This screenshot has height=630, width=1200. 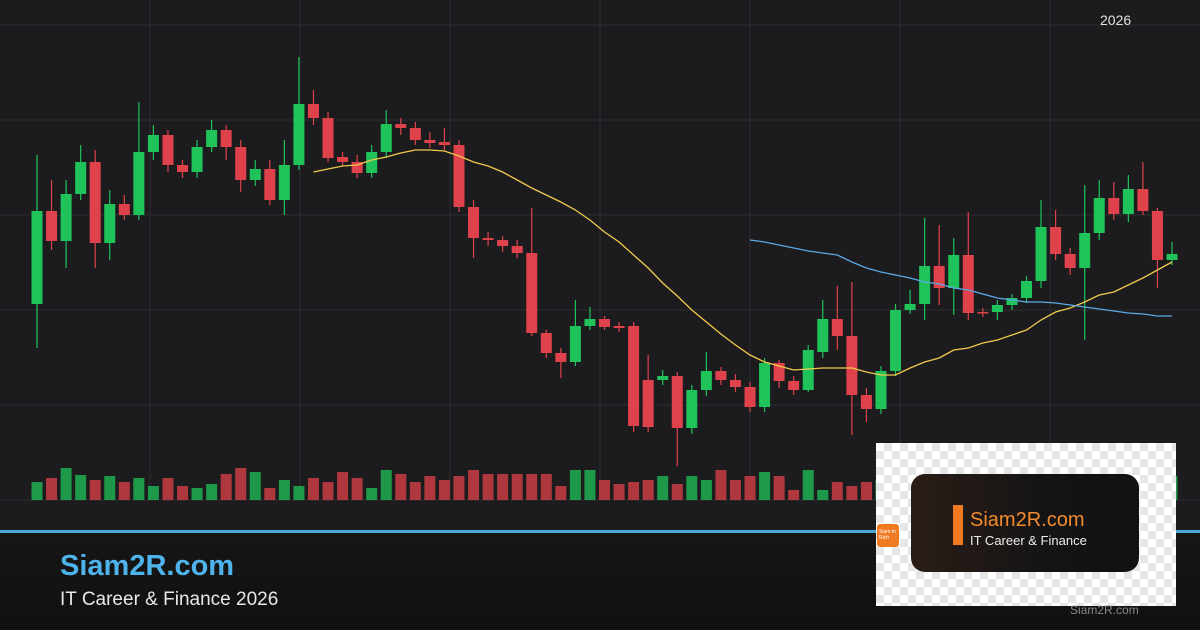 What do you see at coordinates (147, 566) in the screenshot?
I see `site-name: Siam2R.com` at bounding box center [147, 566].